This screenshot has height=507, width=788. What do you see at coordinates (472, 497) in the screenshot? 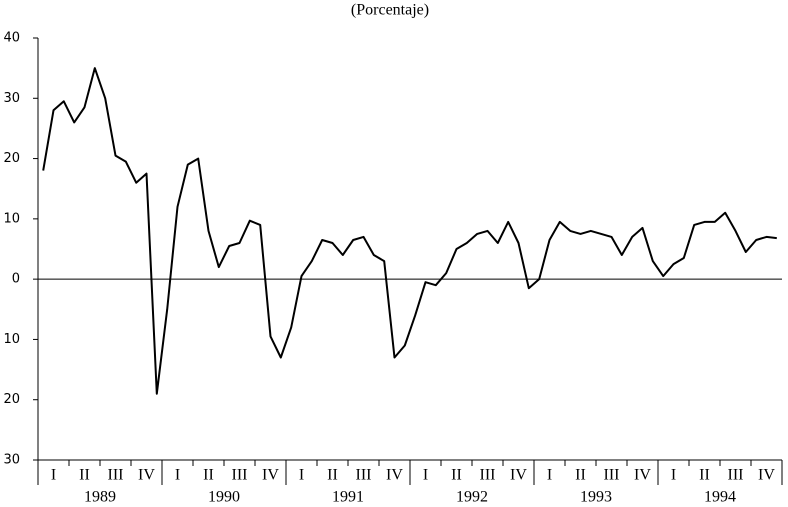
I see `year-label: 1992` at bounding box center [472, 497].